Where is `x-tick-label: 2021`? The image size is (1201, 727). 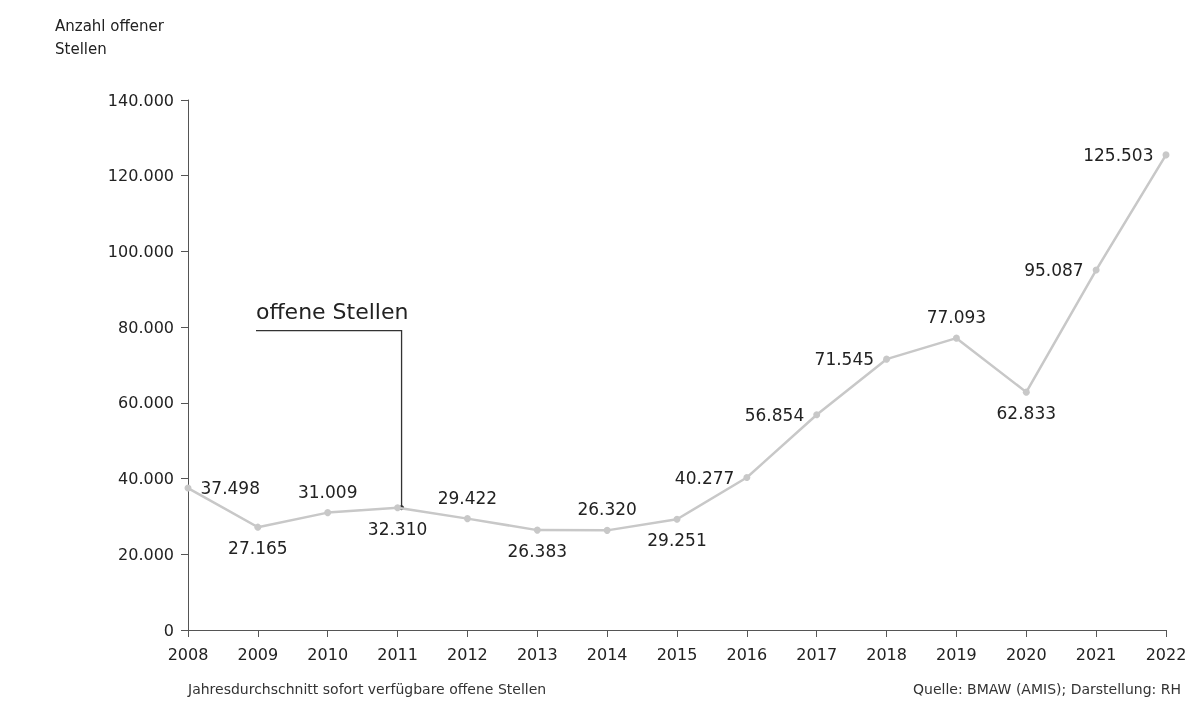 x-tick-label: 2021 is located at coordinates (1096, 654).